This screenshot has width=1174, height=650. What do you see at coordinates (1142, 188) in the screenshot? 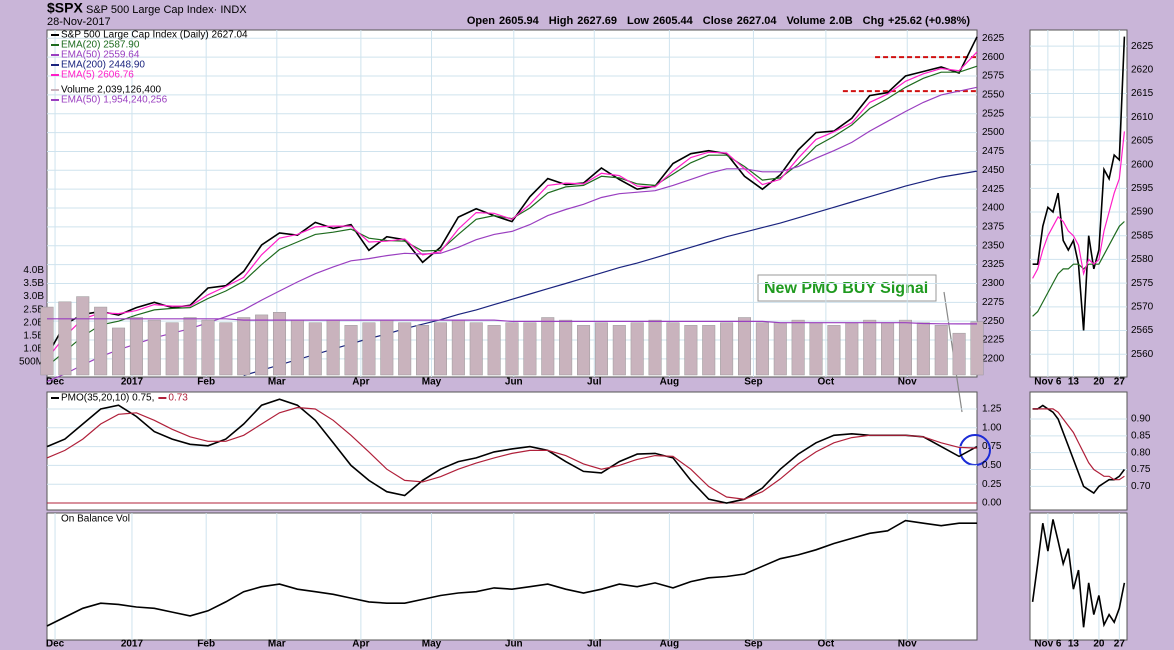
I see `y-tick-label: 2595` at bounding box center [1142, 188].